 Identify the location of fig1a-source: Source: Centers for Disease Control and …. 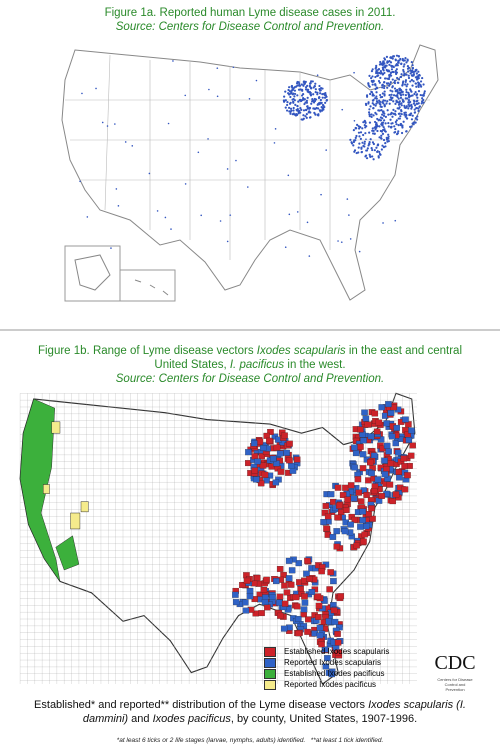
(250, 27).